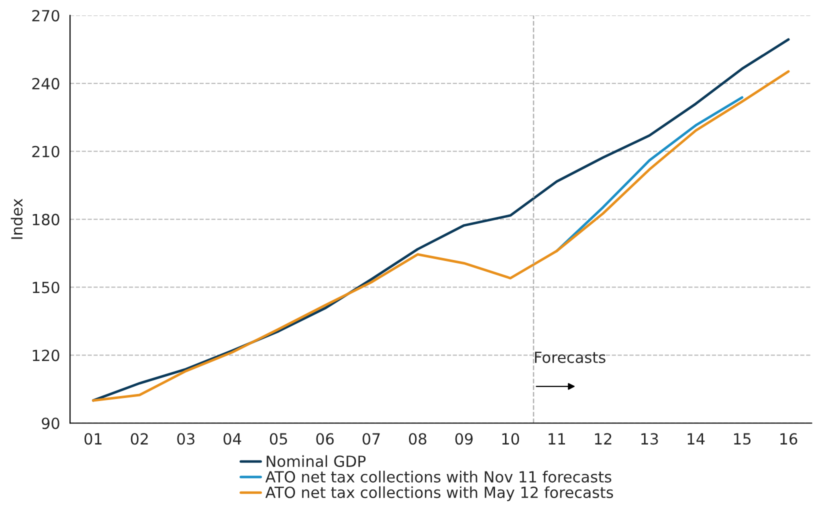  I want to click on x-tick-label: 09, so click(464, 439).